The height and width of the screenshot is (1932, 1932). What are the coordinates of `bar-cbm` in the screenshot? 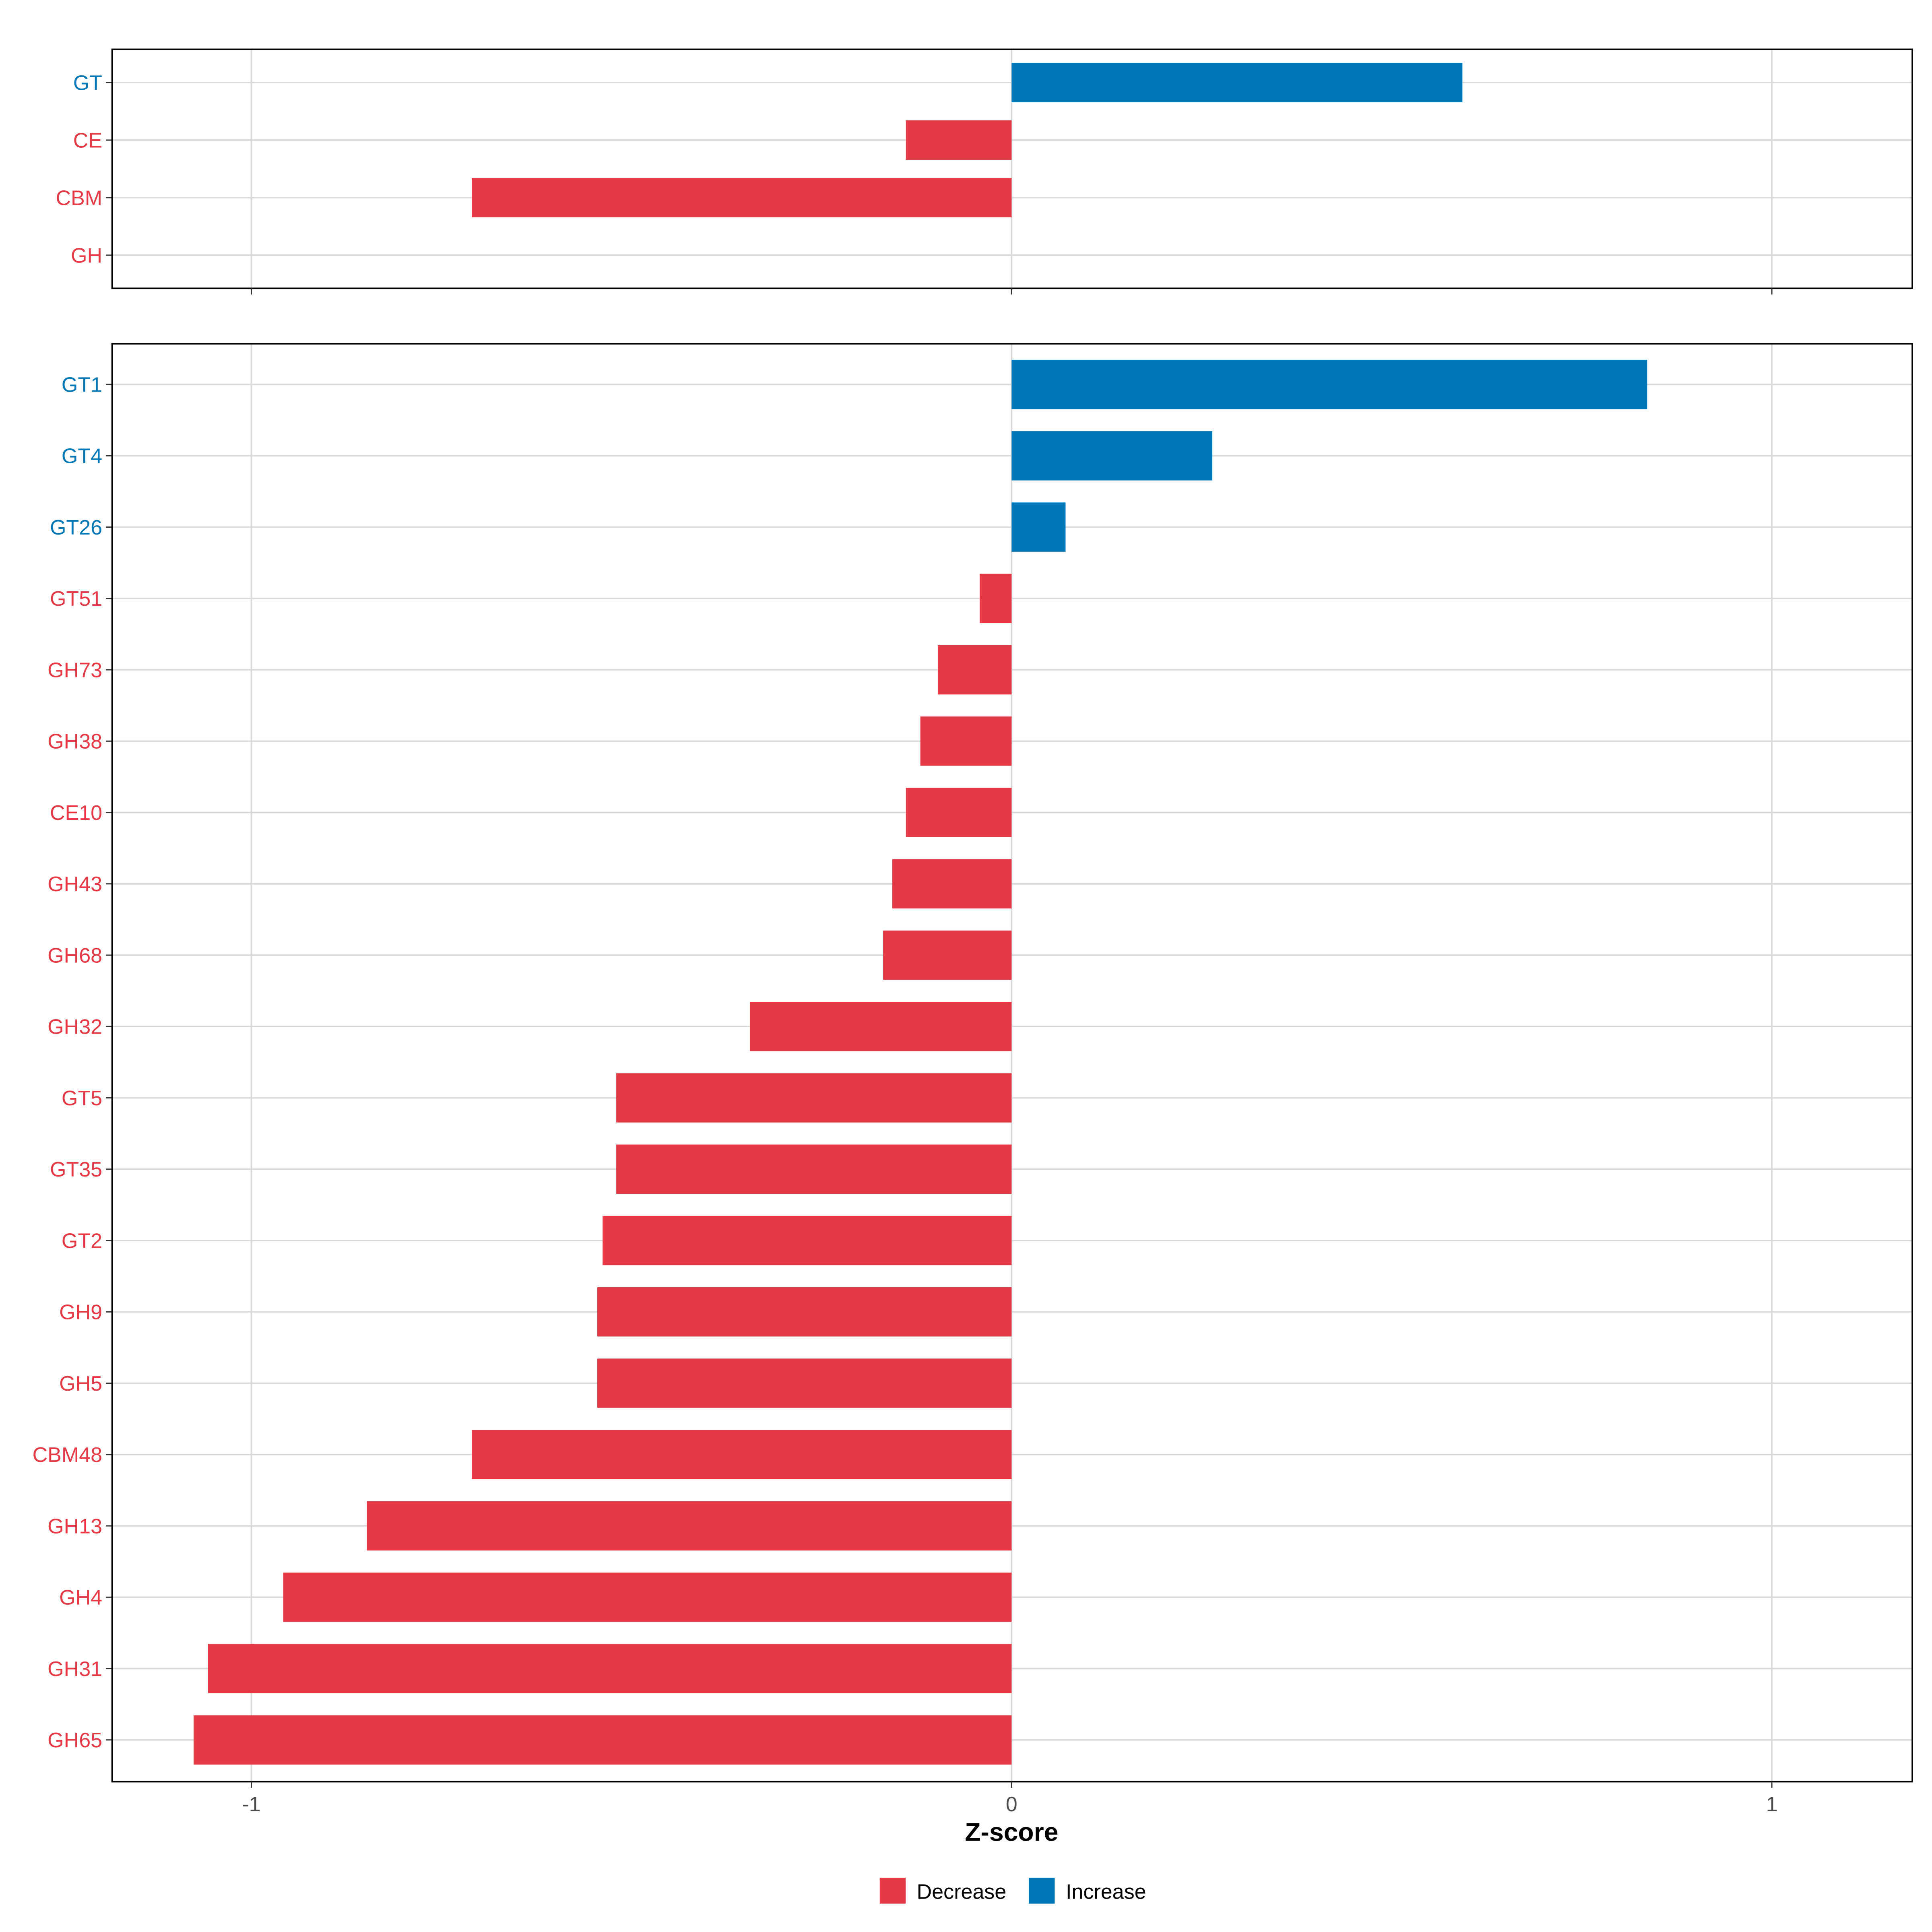 It's located at (742, 197).